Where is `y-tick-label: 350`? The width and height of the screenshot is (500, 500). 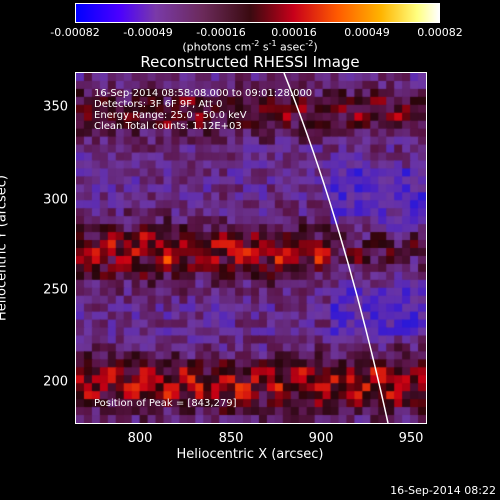 y-tick-label: 350 is located at coordinates (55, 107).